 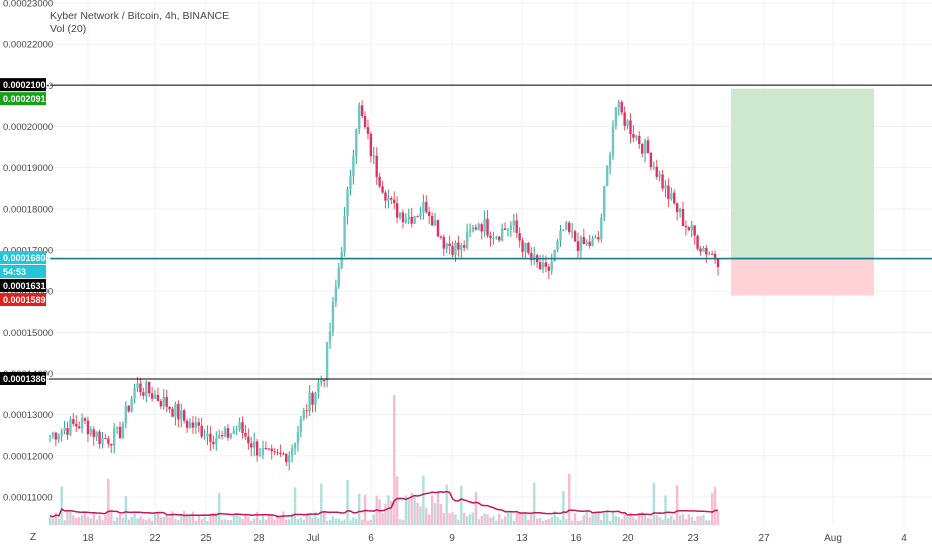 What do you see at coordinates (384, 504) in the screenshot?
I see `volume-ma-line` at bounding box center [384, 504].